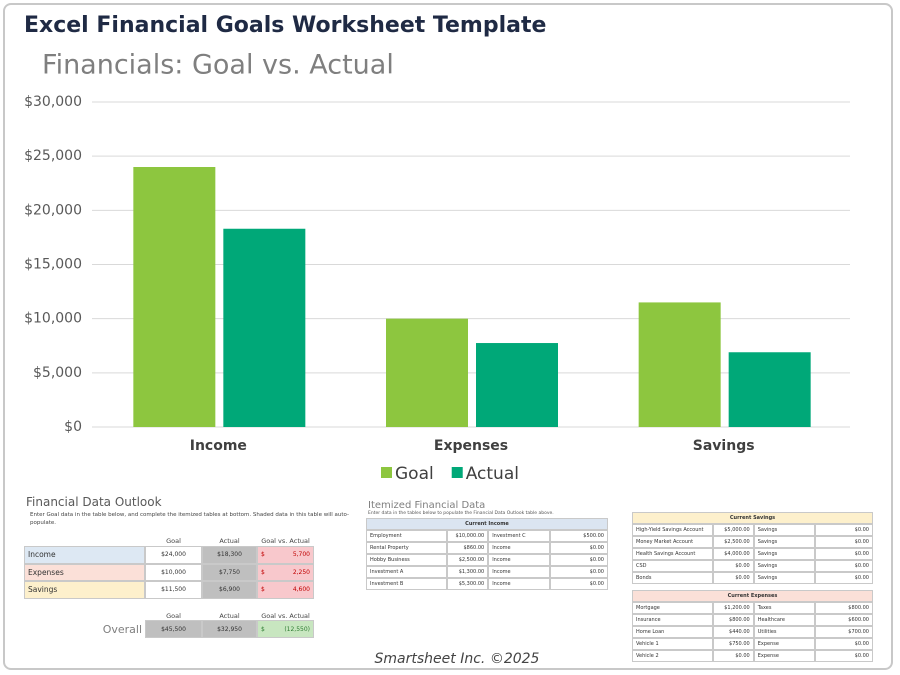  What do you see at coordinates (53, 319) in the screenshot?
I see `y-tick-label: $10,000` at bounding box center [53, 319].